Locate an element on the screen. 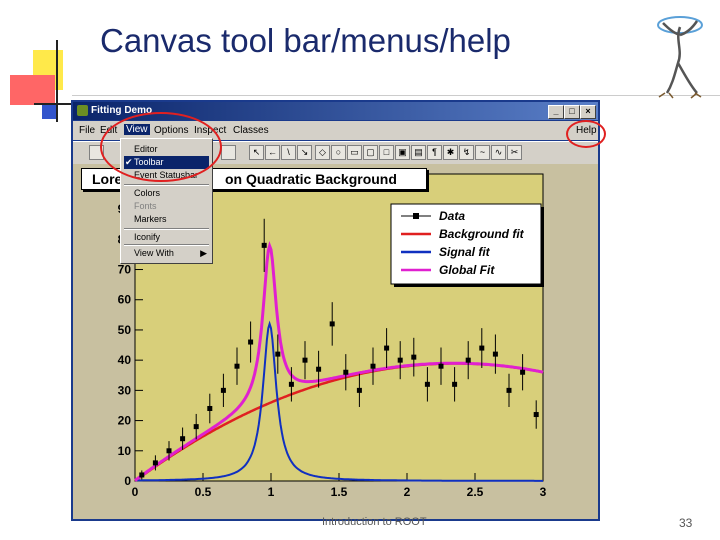  view-menu-item-fonts: Fonts is located at coordinates (166, 206).